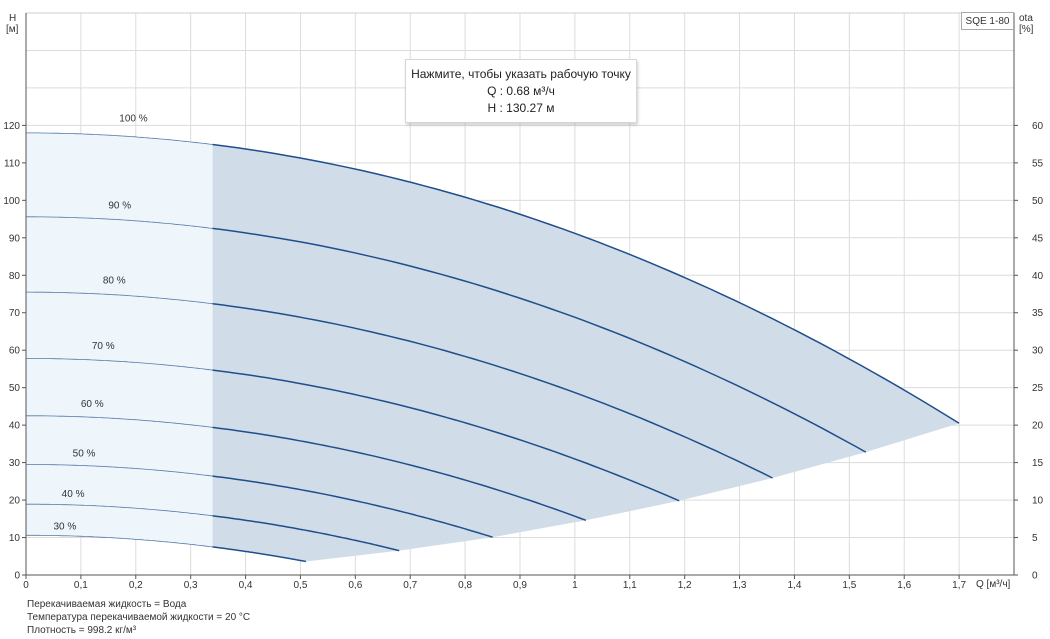 The image size is (1050, 639). What do you see at coordinates (521, 108) in the screenshot?
I see `tooltip-head-value: H : 130.27 м` at bounding box center [521, 108].